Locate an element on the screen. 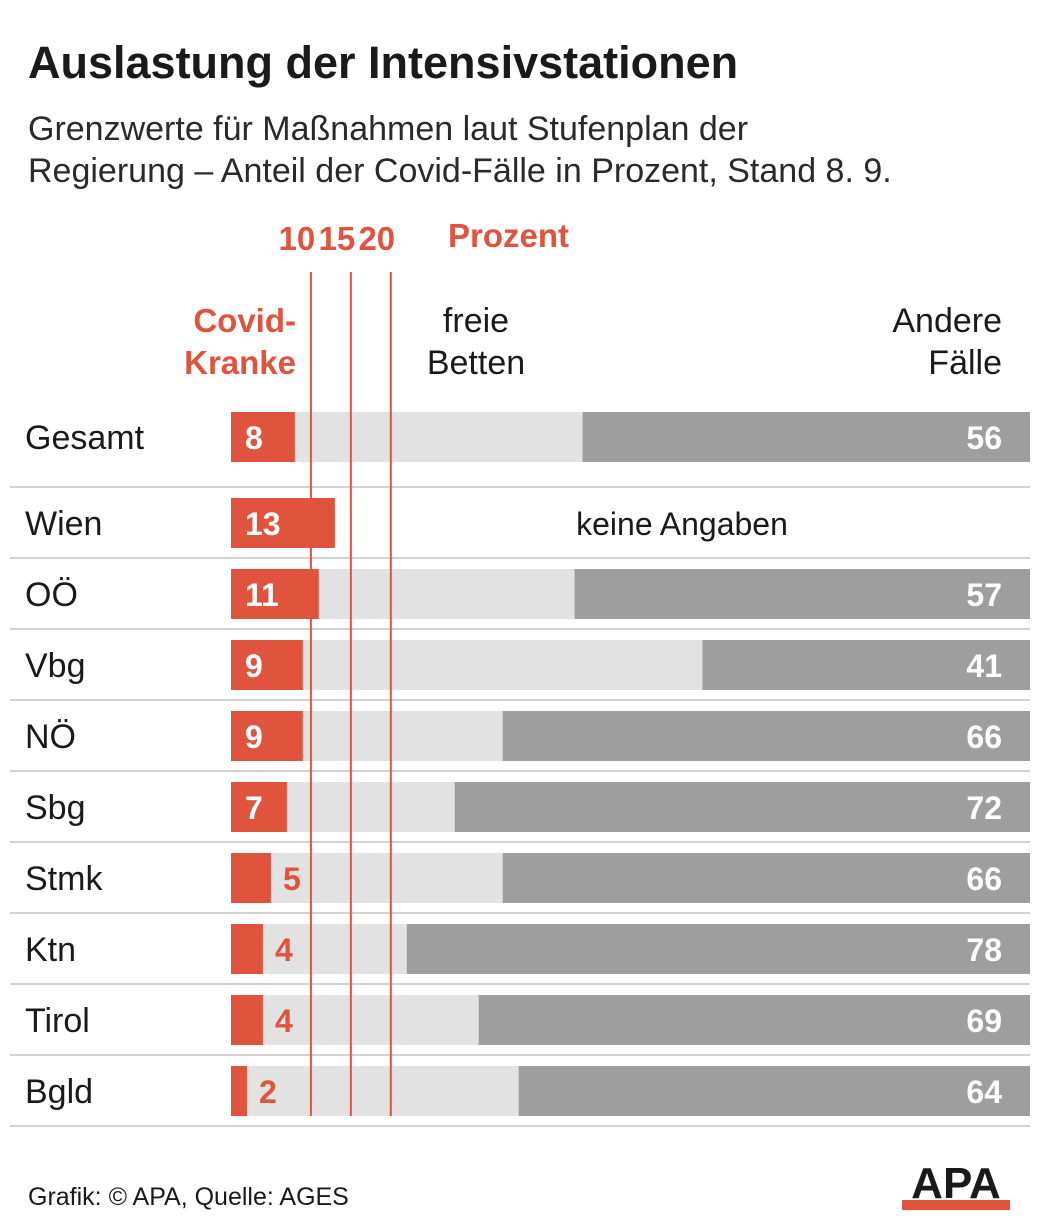 Image resolution: width=1040 pixels, height=1229 pixels. legend-other-line1: Andere is located at coordinates (947, 321).